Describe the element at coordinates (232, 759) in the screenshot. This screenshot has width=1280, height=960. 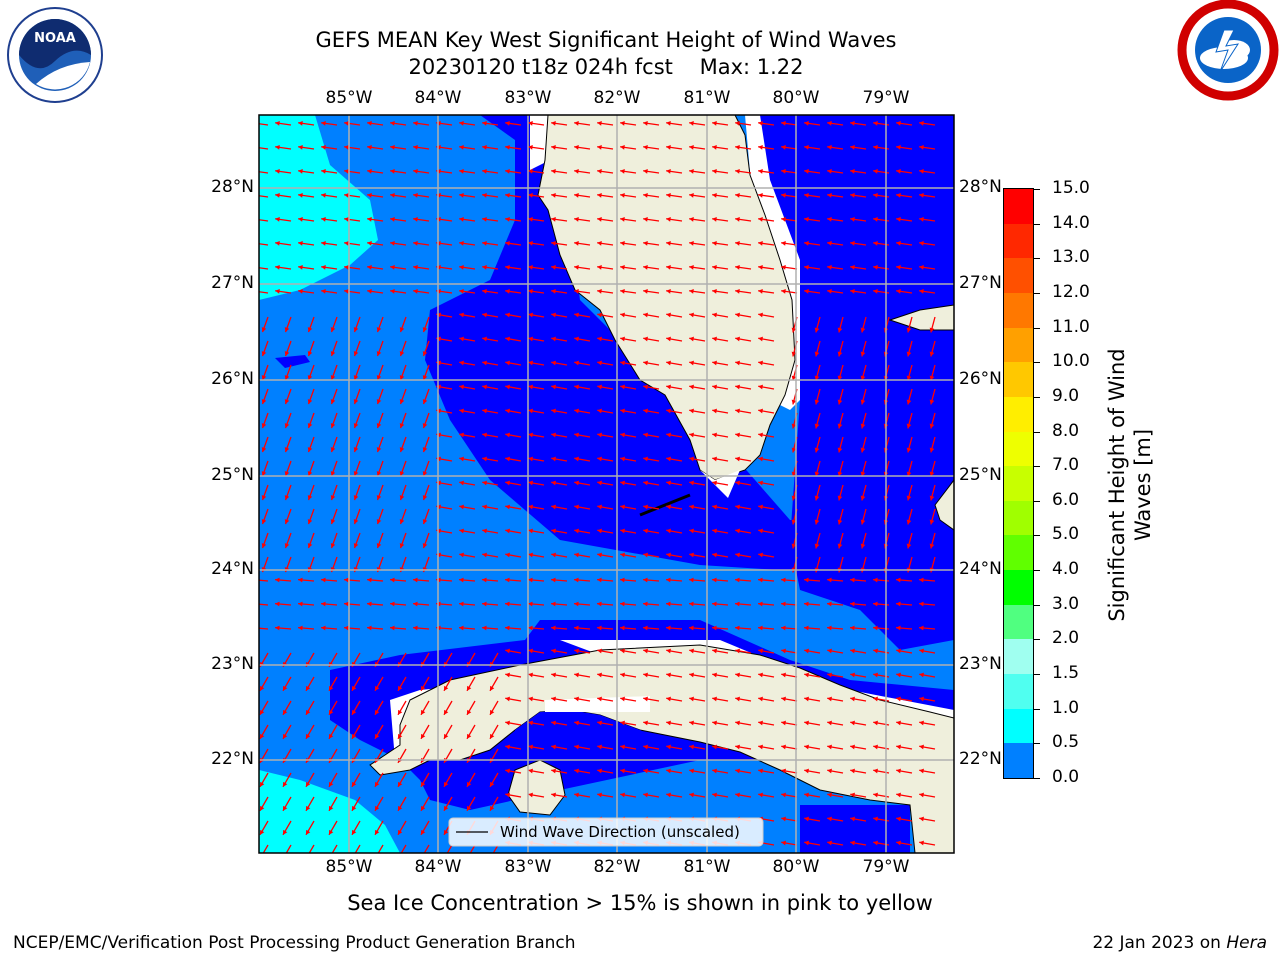
I see `lat-label-left: 22°N` at that location.